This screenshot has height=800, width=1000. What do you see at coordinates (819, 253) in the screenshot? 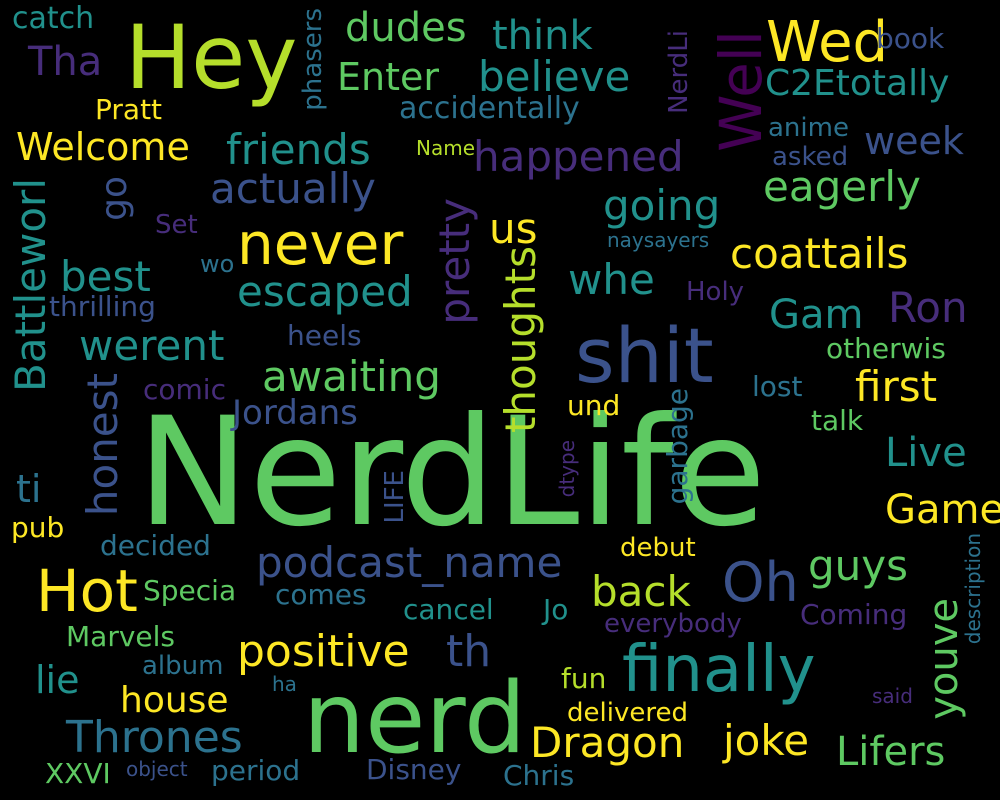
I see `word-coattails: coattails` at bounding box center [819, 253].